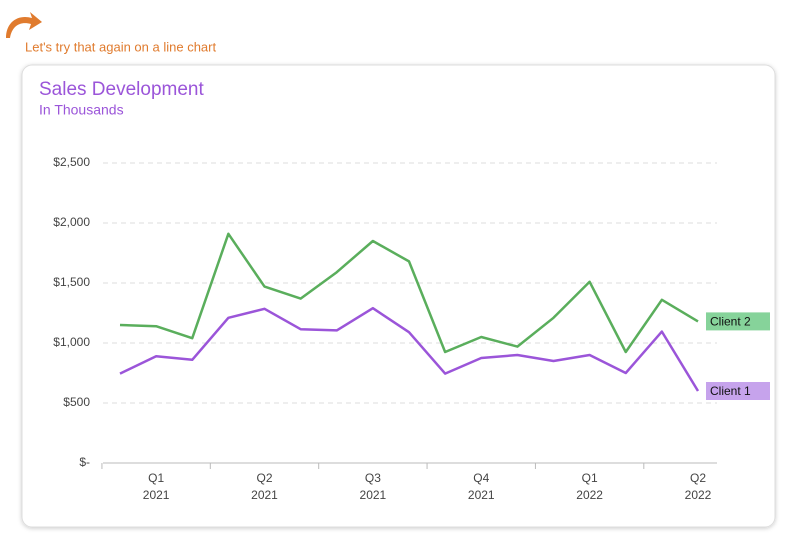 The width and height of the screenshot is (799, 545). What do you see at coordinates (71, 222) in the screenshot?
I see `y-tick-label: $2,000` at bounding box center [71, 222].